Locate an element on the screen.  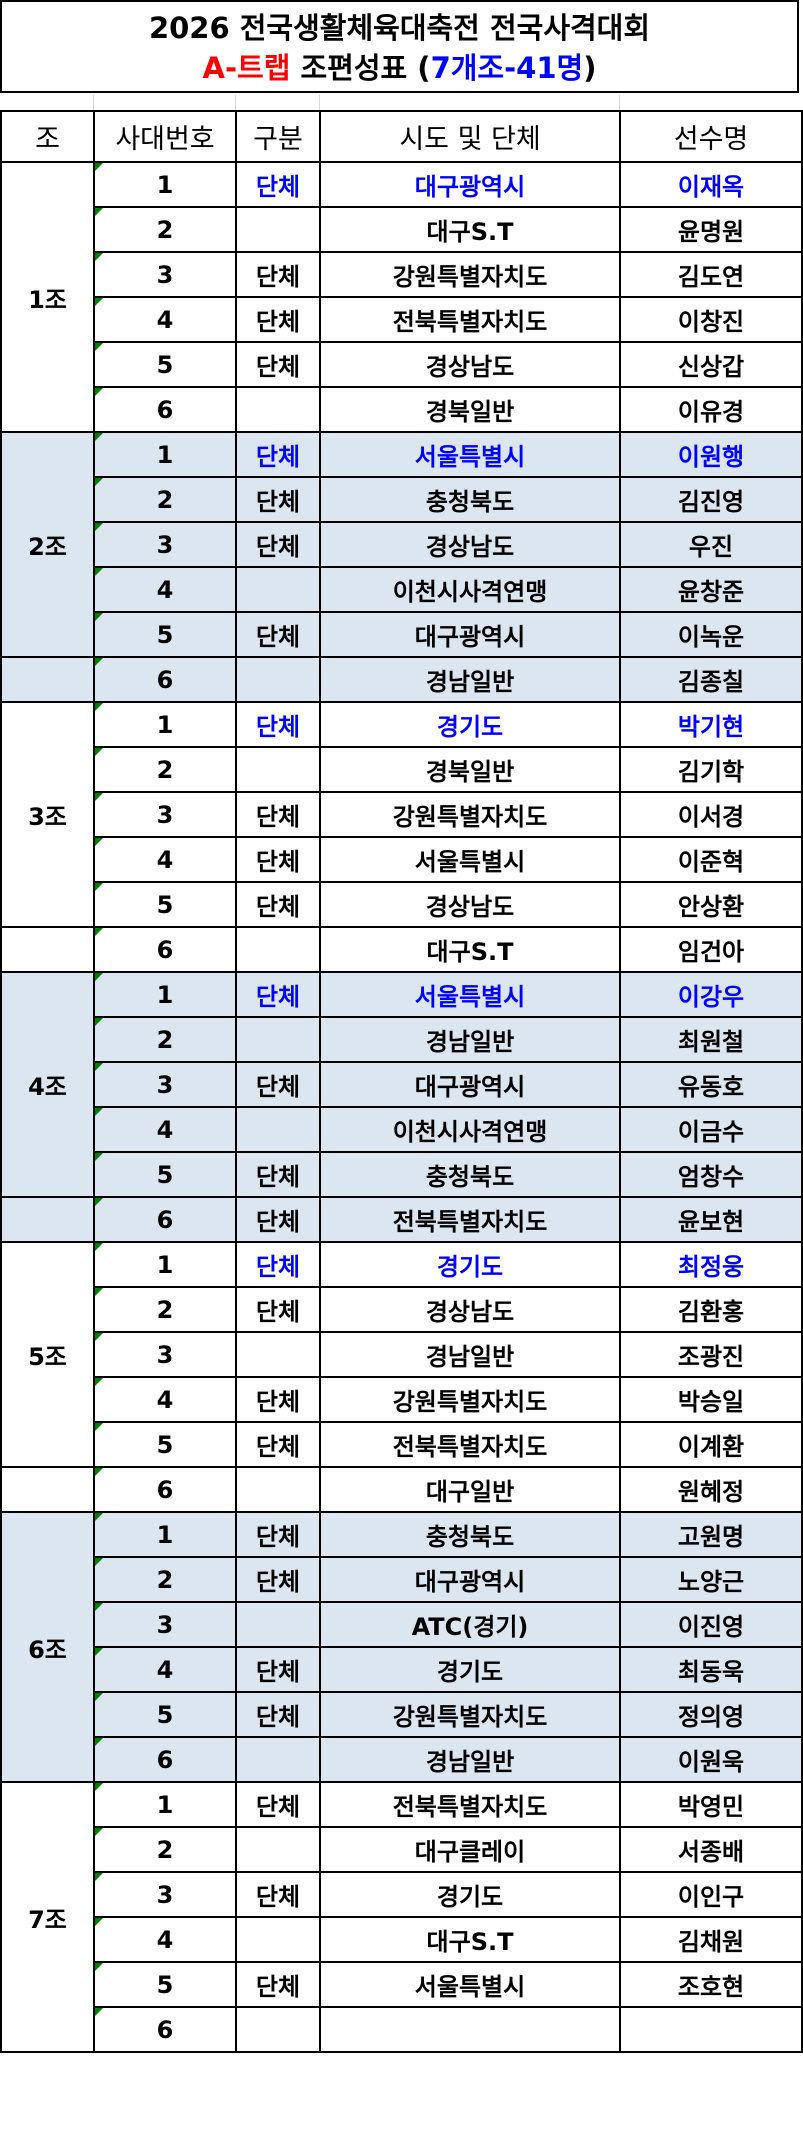
table-row: 5 단체 전북특별자치도 이계환 is located at coordinates (402, 1444).